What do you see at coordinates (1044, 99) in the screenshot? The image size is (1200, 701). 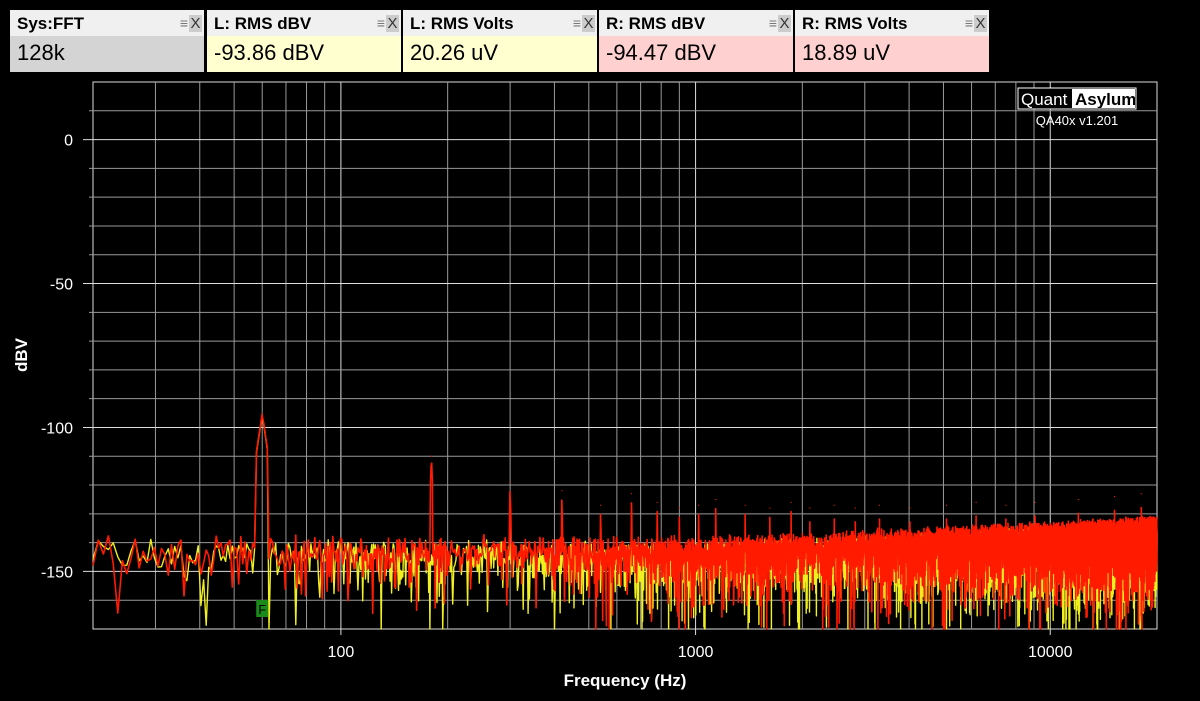 I see `logo-brand-a: Quant` at bounding box center [1044, 99].